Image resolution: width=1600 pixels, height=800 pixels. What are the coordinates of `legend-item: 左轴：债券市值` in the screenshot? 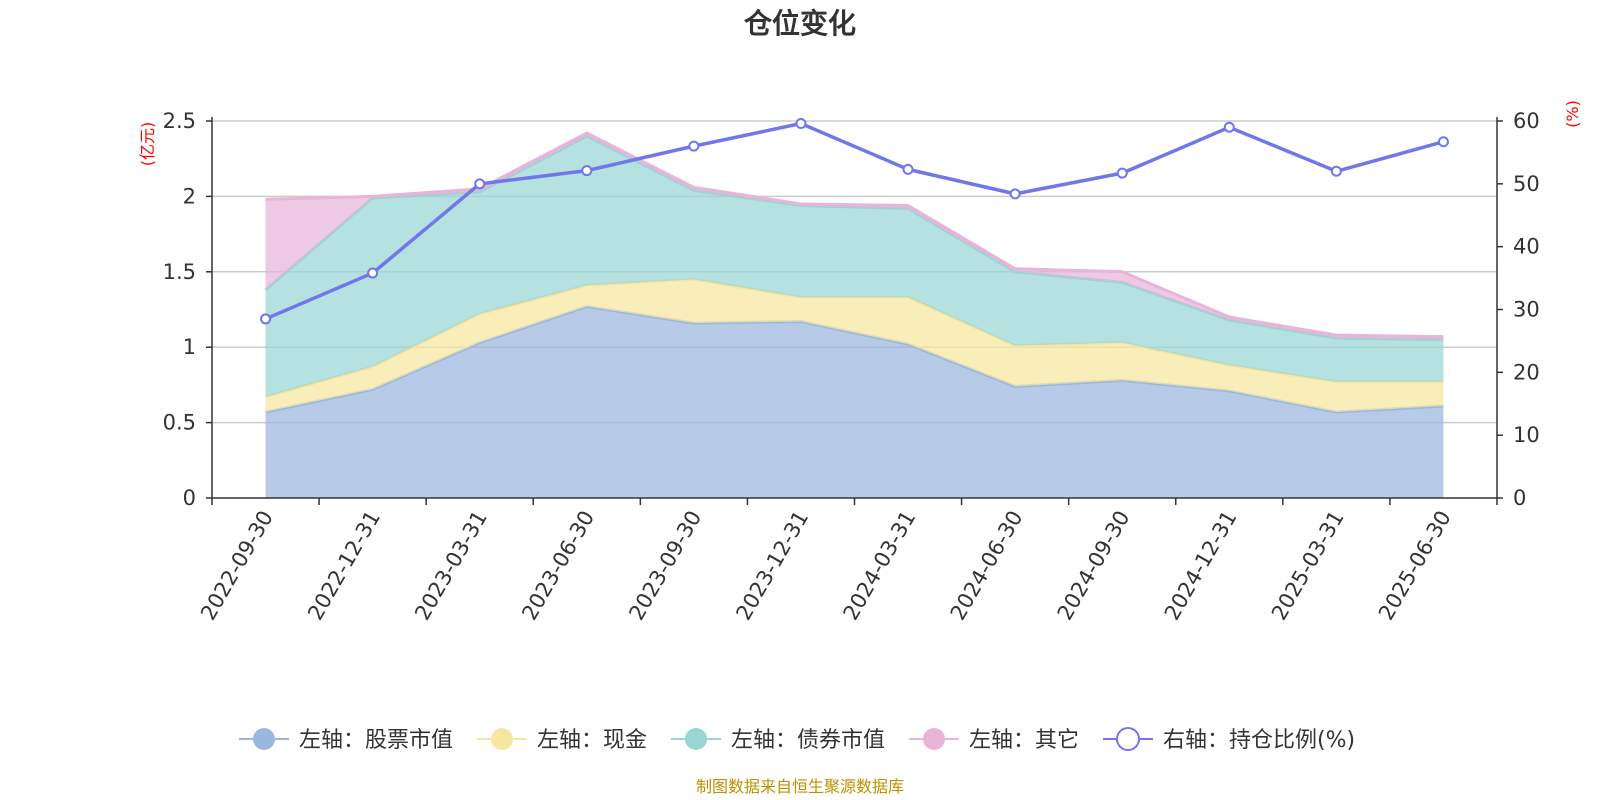 It's located at (778, 740).